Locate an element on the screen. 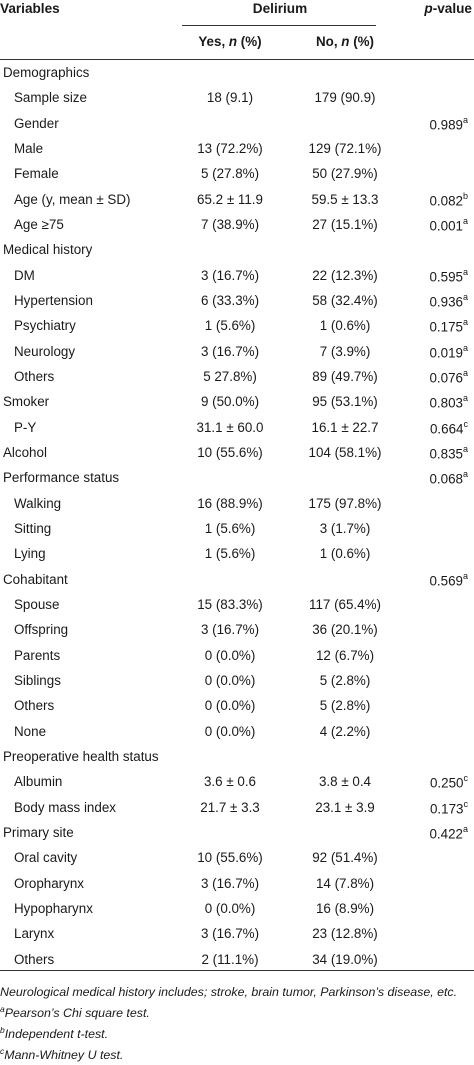  row-label: Alcohol is located at coordinates (25, 452).